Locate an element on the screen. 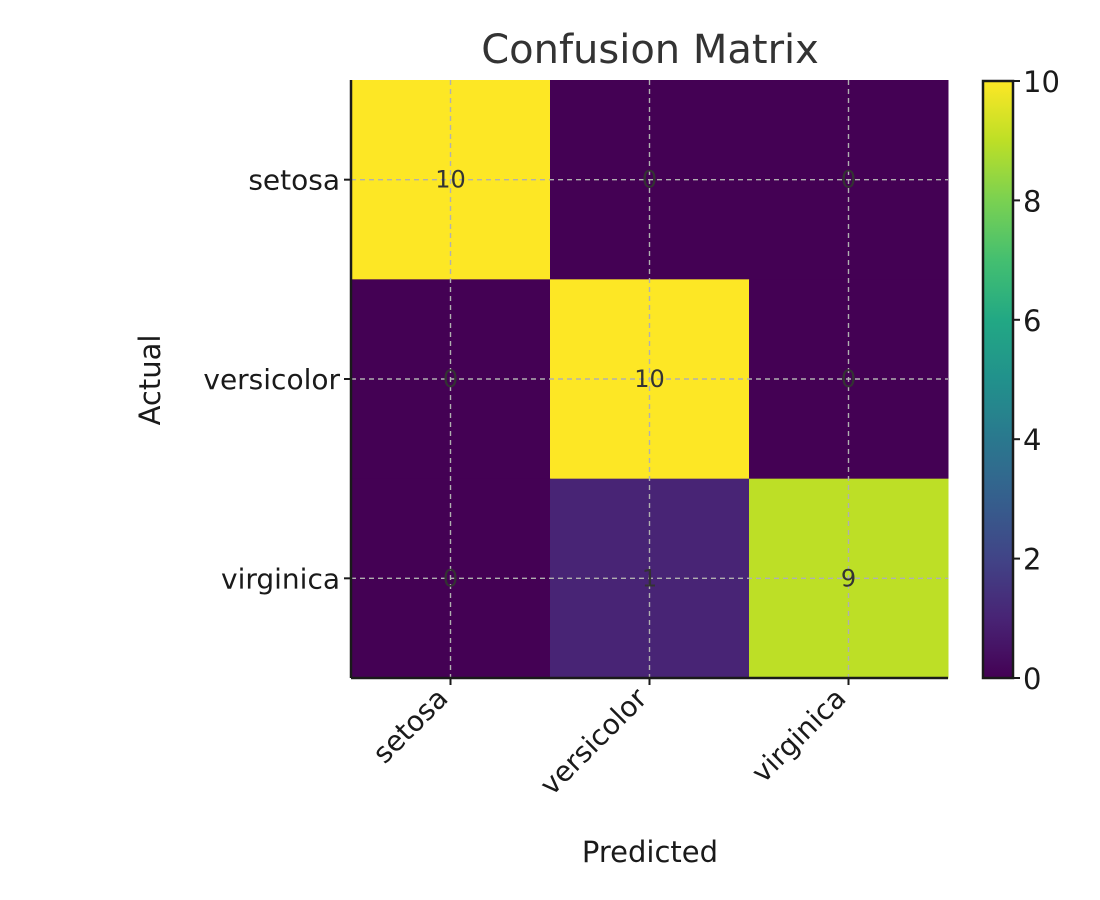  colorbar-gradient is located at coordinates (998, 379).